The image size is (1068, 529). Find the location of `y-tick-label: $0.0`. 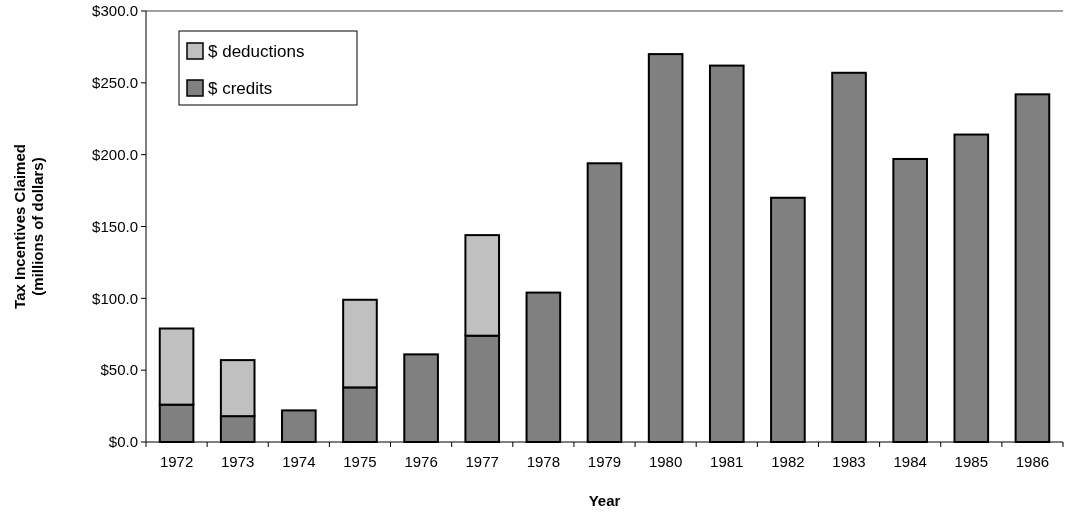

y-tick-label: $0.0 is located at coordinates (123, 442).